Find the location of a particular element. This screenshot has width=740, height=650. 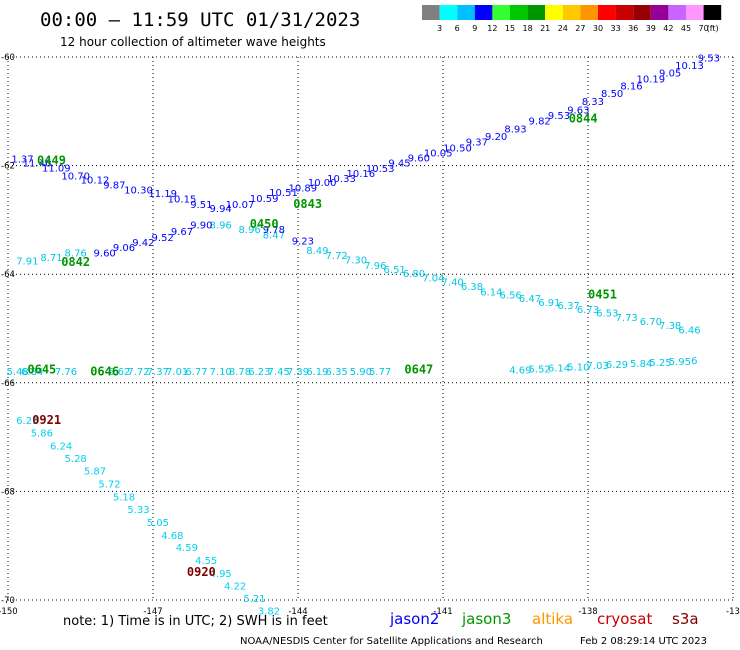

swh-data-label: 7.76 is located at coordinates (66, 372).